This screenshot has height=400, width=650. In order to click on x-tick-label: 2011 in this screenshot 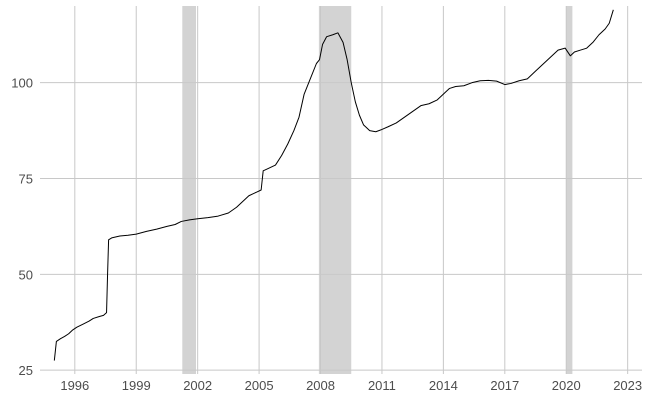, I will do `click(382, 385)`.